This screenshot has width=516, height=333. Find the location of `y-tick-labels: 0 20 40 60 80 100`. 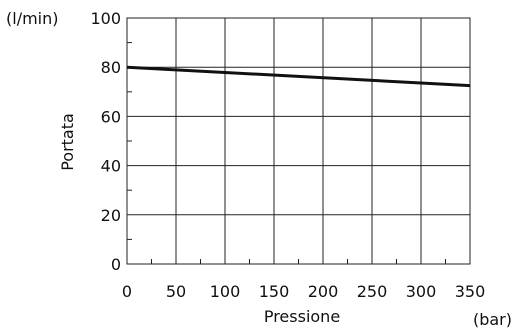

y-tick-labels: 0 20 40 60 80 100 is located at coordinates (105, 141).